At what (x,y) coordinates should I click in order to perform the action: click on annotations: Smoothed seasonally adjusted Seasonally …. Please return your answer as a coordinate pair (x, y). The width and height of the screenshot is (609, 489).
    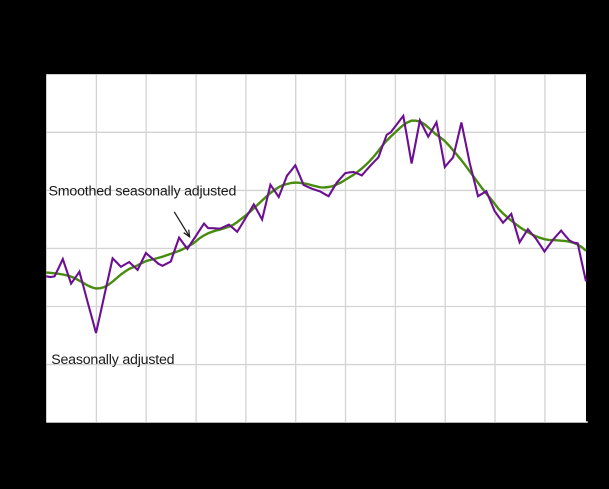
    Looking at the image, I should click on (143, 276).